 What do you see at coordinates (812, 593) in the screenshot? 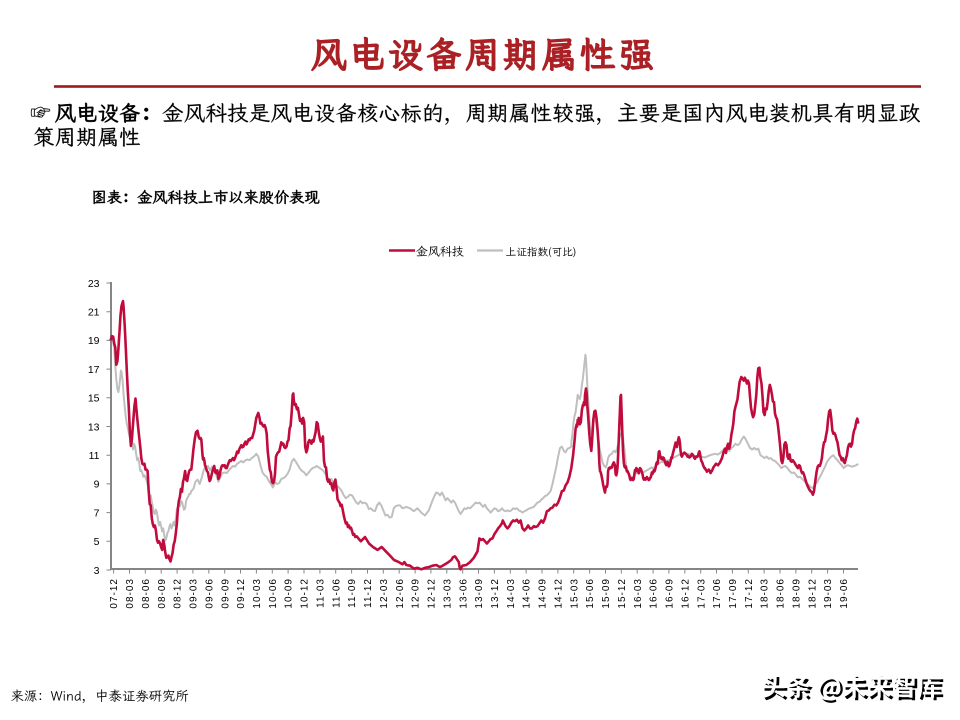
I see `svg-text: 18-12` at bounding box center [812, 593].